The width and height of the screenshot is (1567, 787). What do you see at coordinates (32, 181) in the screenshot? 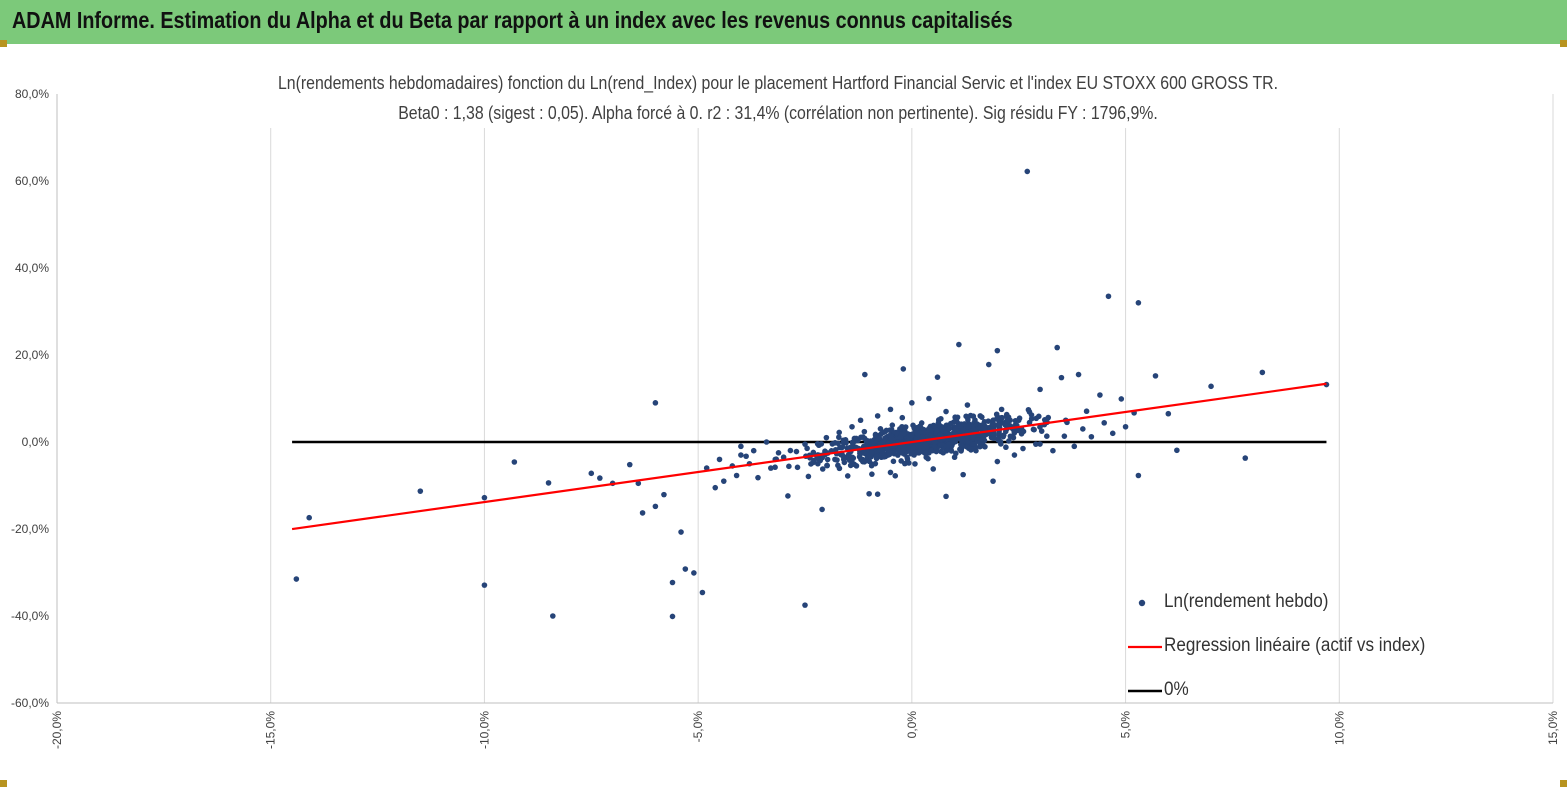
I see `y-tick-label: 60,0%` at bounding box center [32, 181].